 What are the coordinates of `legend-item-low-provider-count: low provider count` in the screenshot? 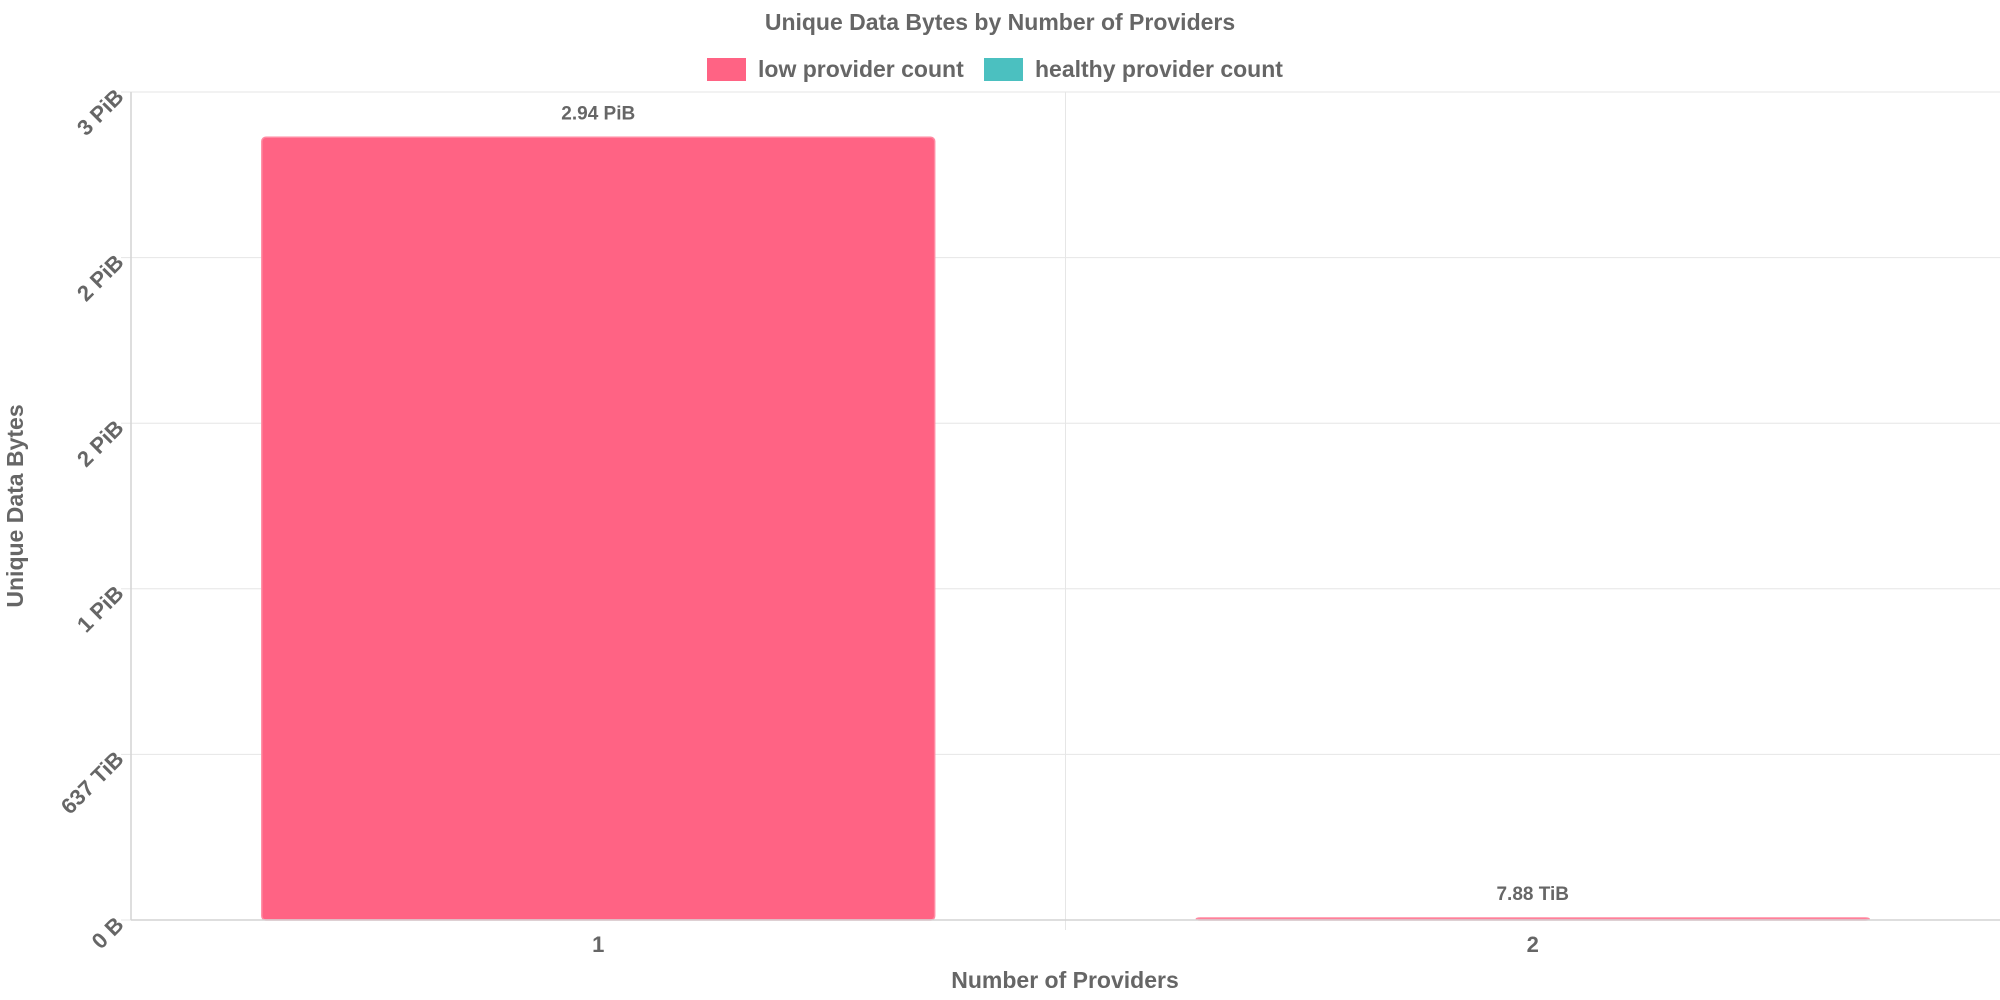 It's located at (835, 69).